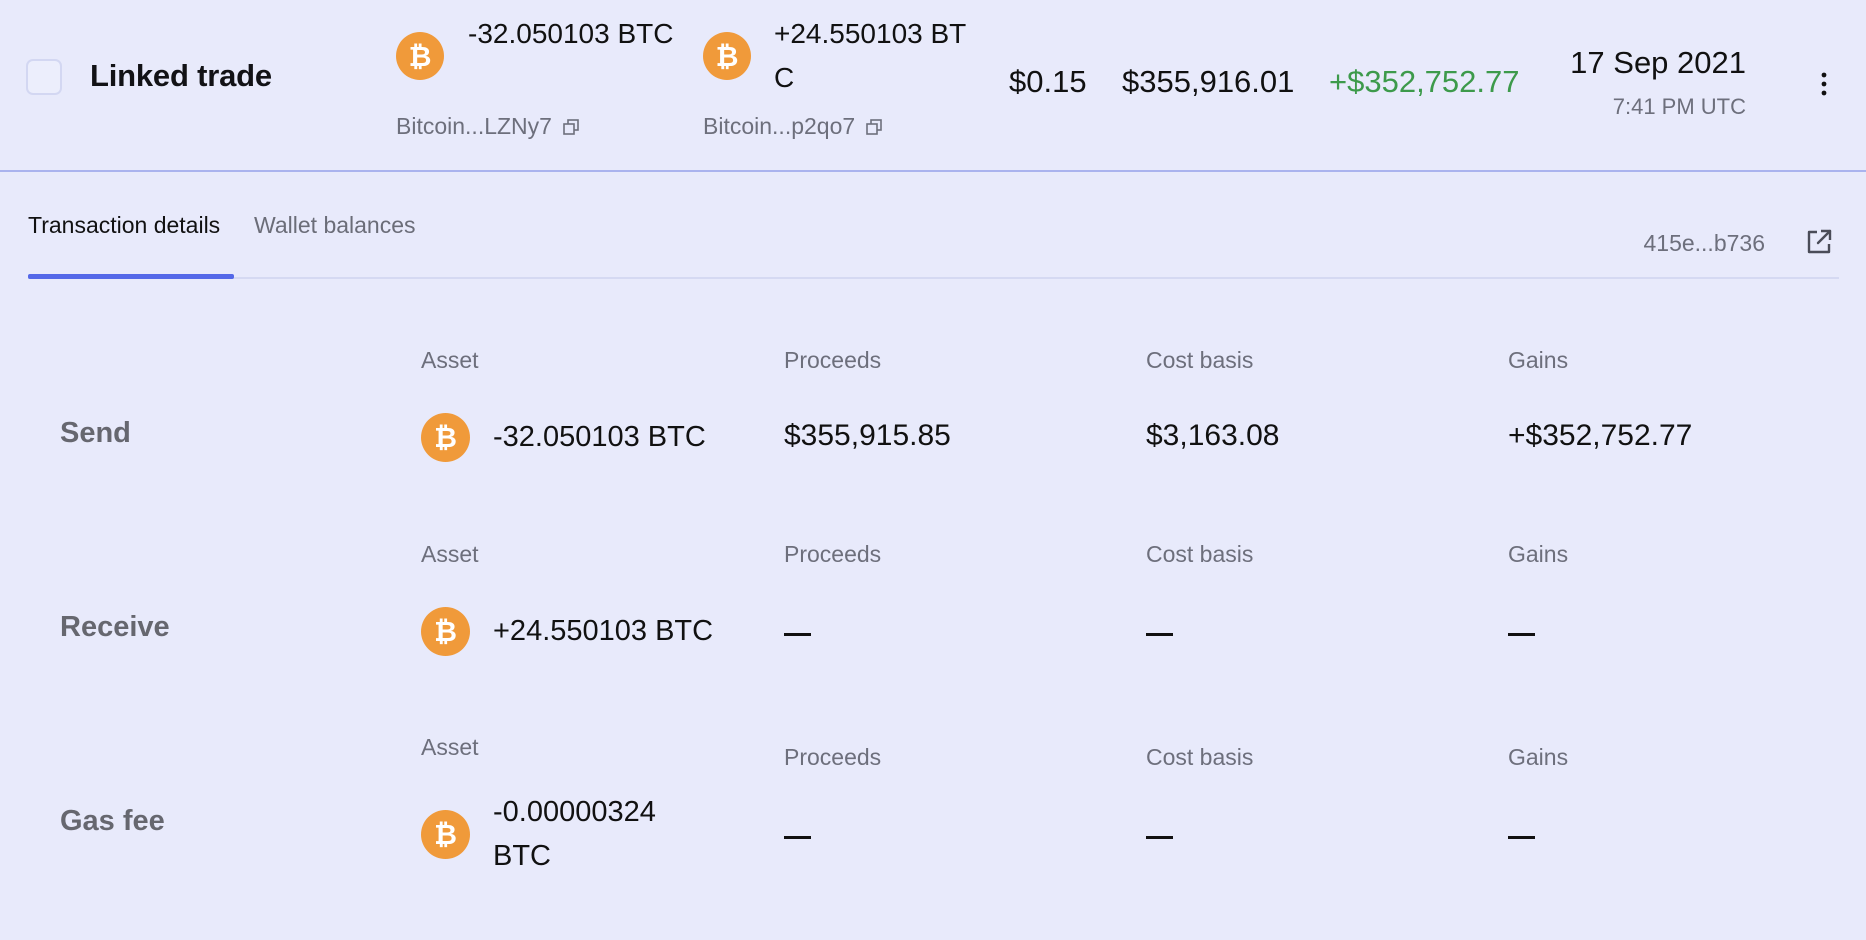 This screenshot has height=940, width=1866. Describe the element at coordinates (112, 821) in the screenshot. I see `row-label: Gas fee` at that location.